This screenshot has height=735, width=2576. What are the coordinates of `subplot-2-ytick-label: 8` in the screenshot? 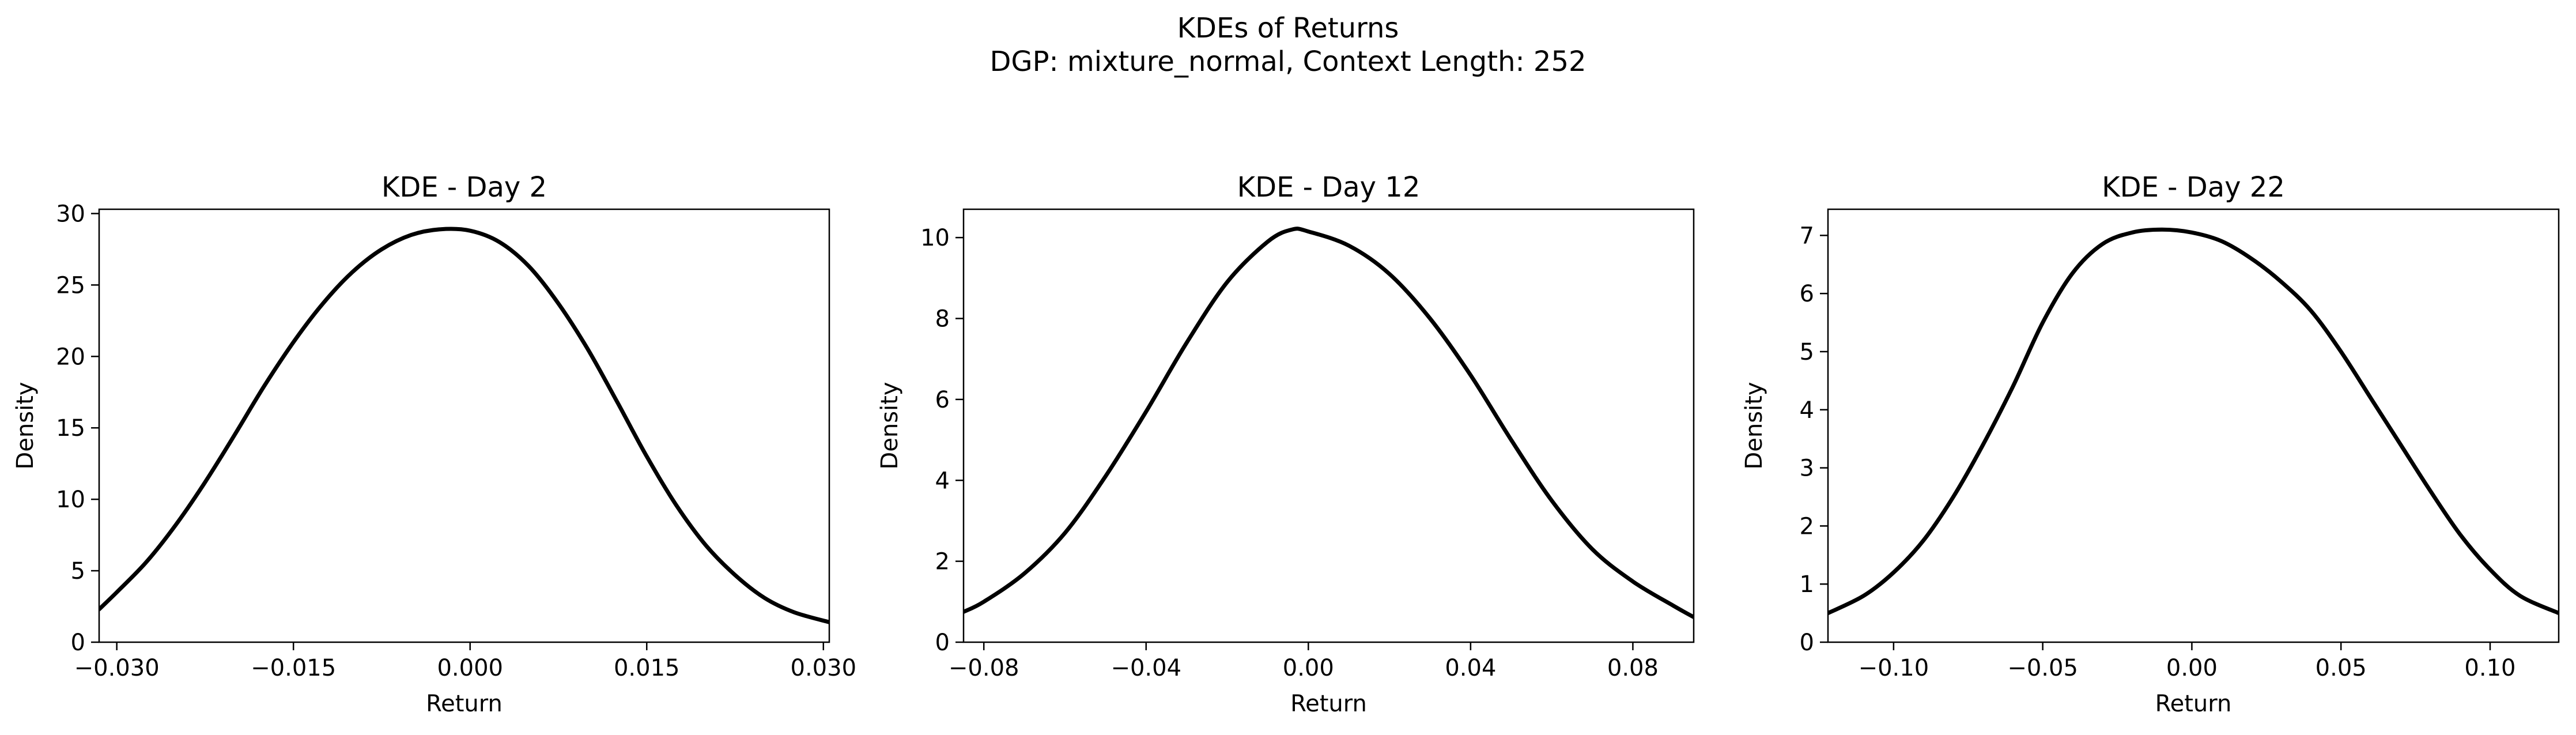 It's located at (943, 319).